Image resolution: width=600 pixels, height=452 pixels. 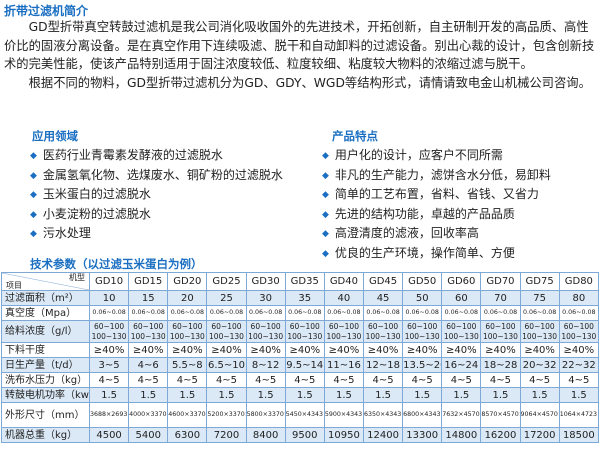 What do you see at coordinates (77, 278) in the screenshot?
I see `corner-top: 机型` at bounding box center [77, 278].